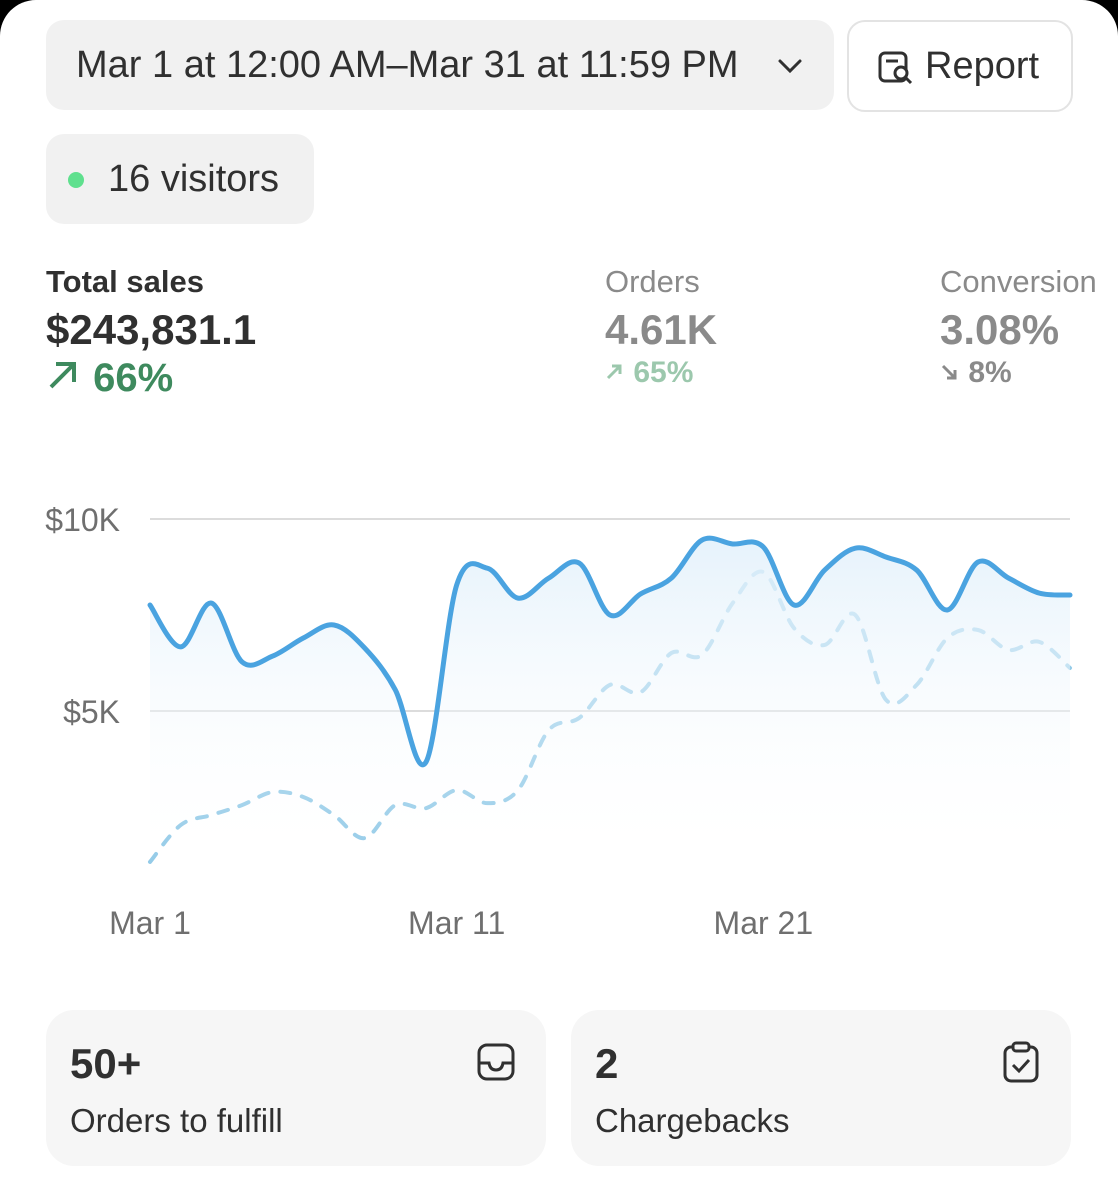  I want to click on x-tick-label: Mar 1, so click(150, 923).